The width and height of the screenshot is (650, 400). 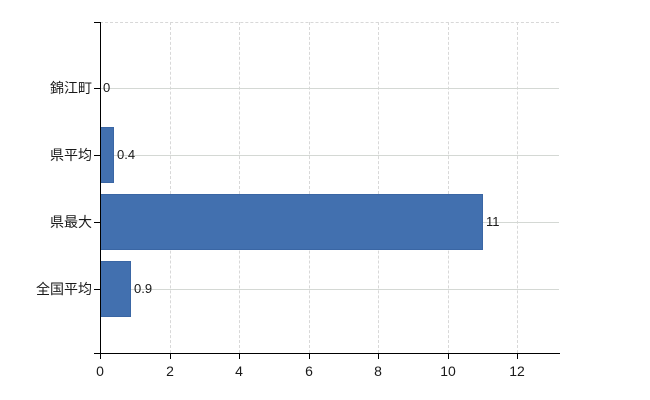 I want to click on x-tick-label: 2, so click(x=170, y=371).